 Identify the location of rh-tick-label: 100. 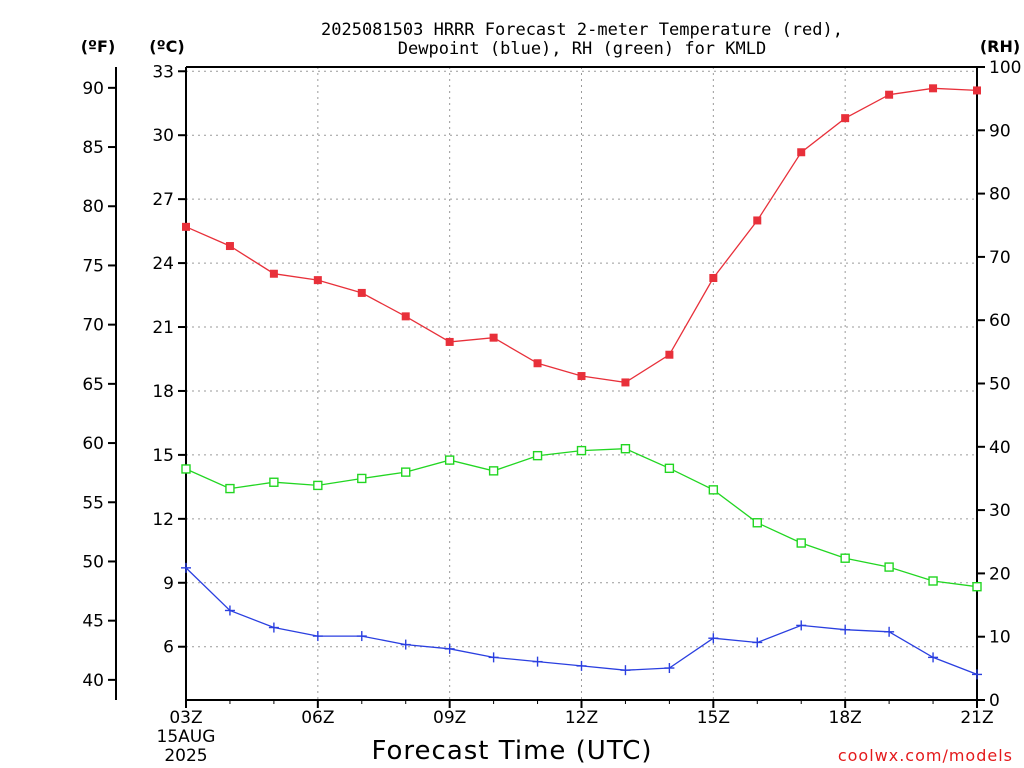
(1005, 68).